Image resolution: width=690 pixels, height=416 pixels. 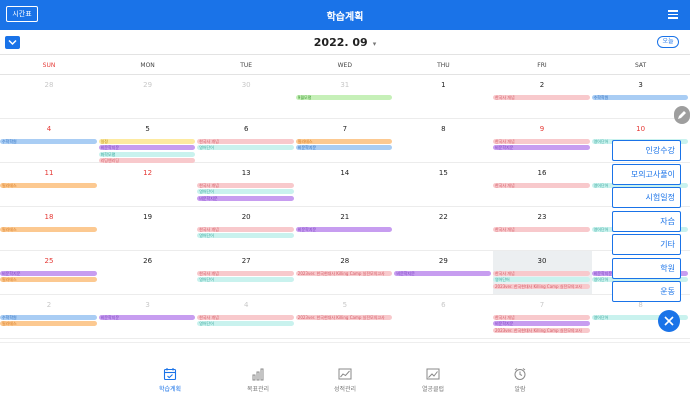 I want to click on calendar-day-cell: 6 한국사 개념 영어단어, so click(x=246, y=141).